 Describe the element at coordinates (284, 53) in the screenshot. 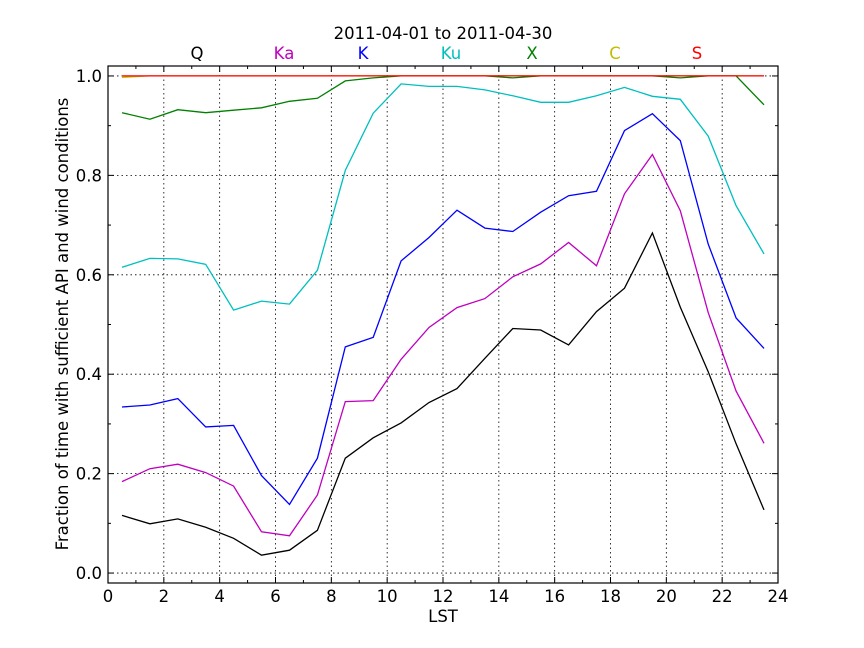

I see `legend-label-ka: Ka` at that location.